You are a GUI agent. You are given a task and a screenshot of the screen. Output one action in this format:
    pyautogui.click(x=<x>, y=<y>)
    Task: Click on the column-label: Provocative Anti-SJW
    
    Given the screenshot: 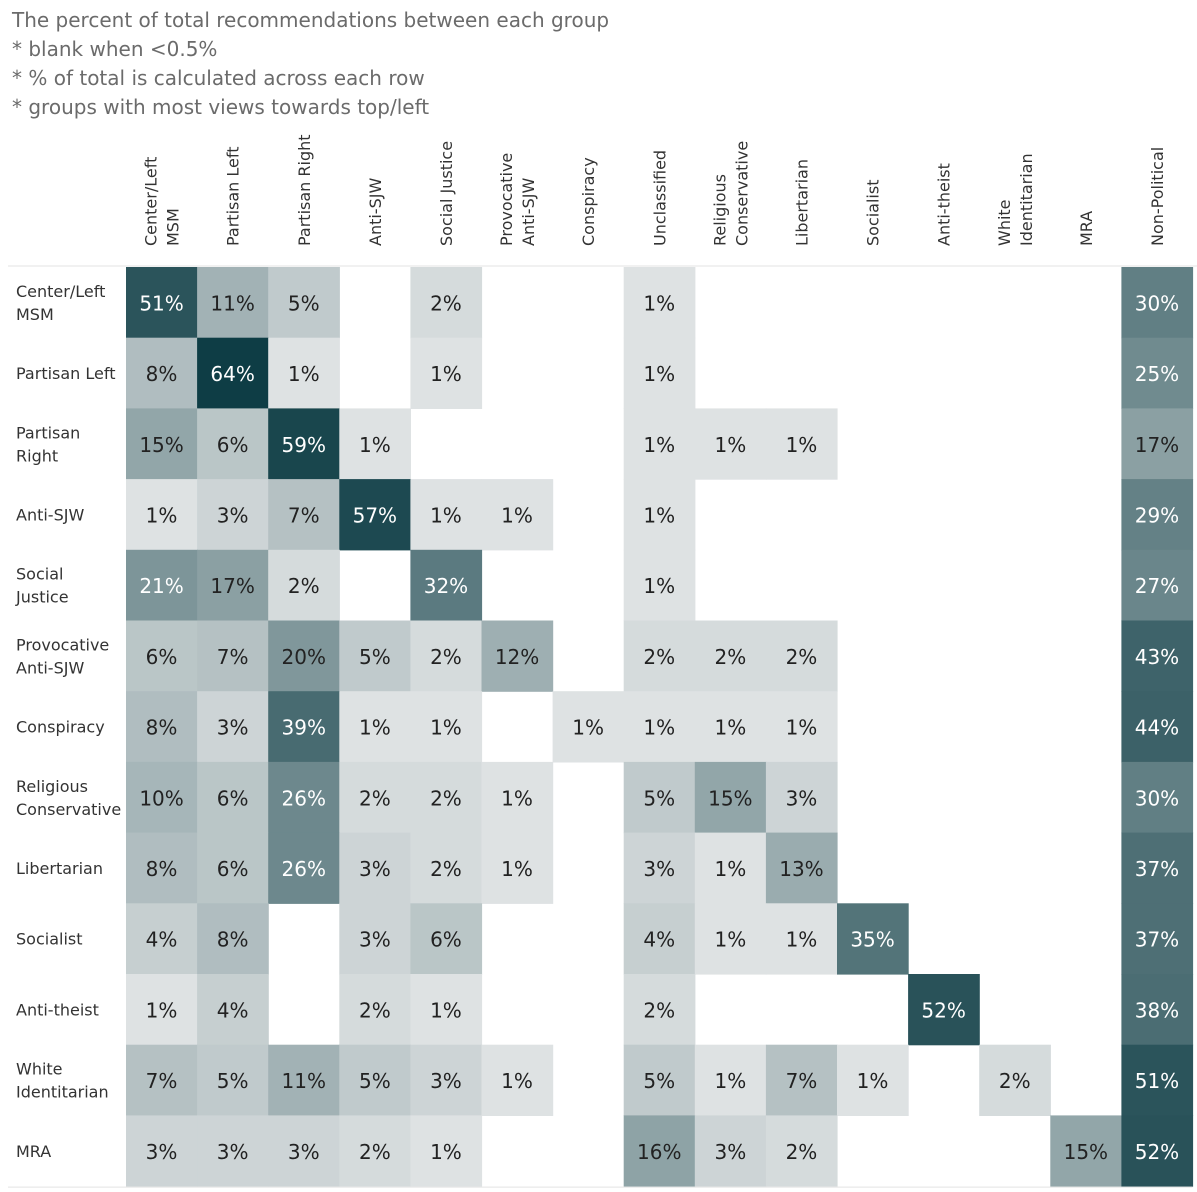 What is the action you would take?
    pyautogui.click(x=517, y=199)
    